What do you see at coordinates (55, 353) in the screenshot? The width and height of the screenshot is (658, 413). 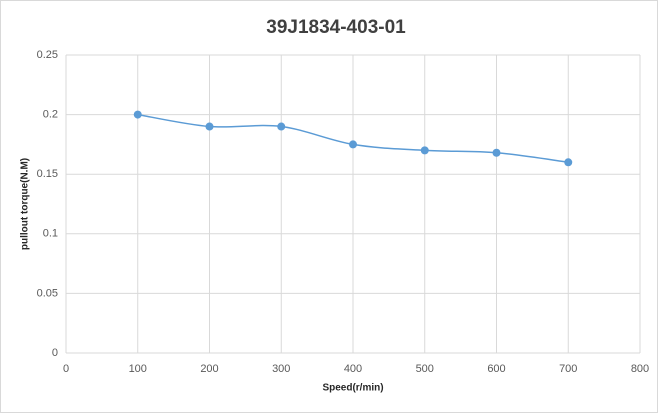 I see `y-tick-label: 0` at bounding box center [55, 353].